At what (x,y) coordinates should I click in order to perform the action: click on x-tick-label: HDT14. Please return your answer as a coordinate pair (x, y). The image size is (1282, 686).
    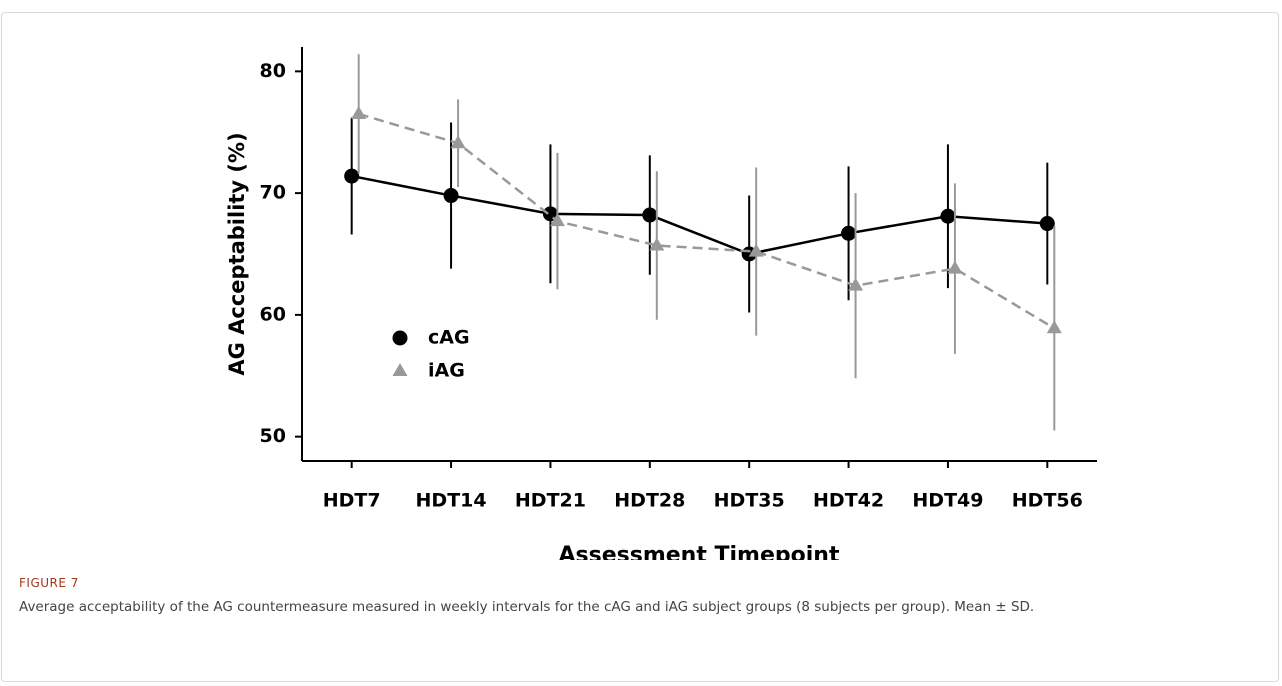
    Looking at the image, I should click on (451, 501).